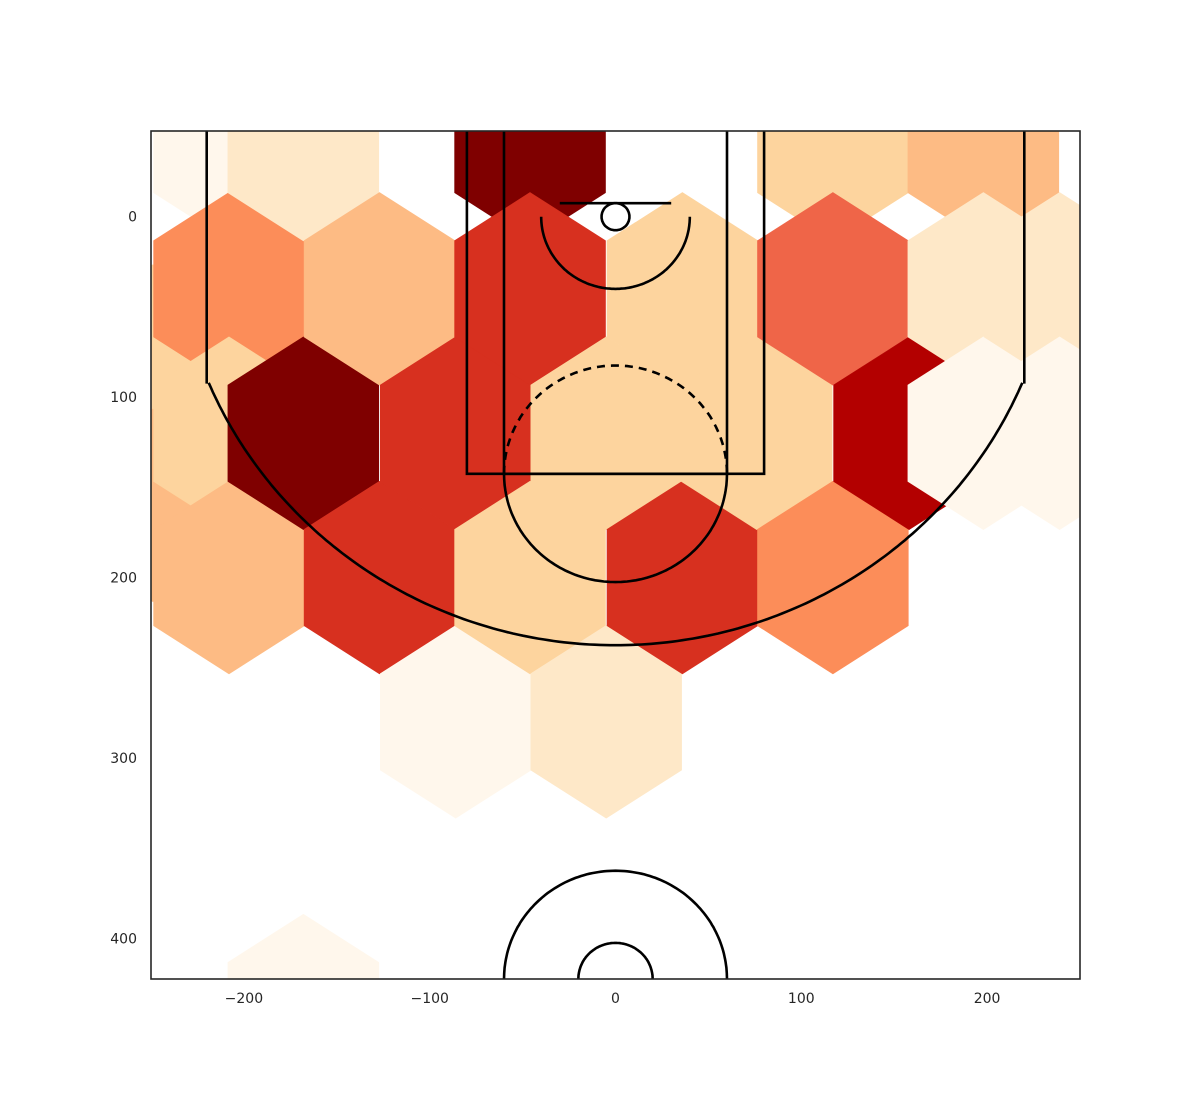 The image size is (1200, 1100). What do you see at coordinates (616, 216) in the screenshot?
I see `hoop` at bounding box center [616, 216].